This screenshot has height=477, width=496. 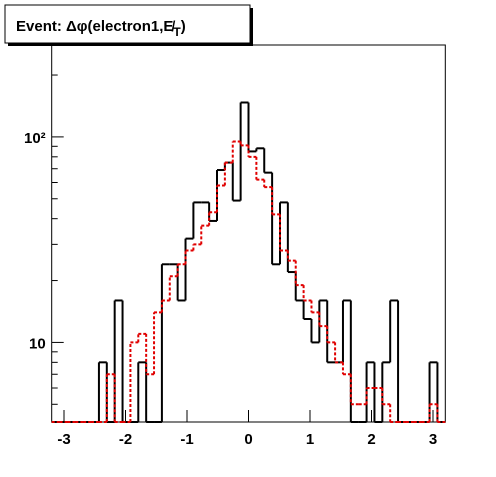 I want to click on title-text: ), so click(x=183, y=26).